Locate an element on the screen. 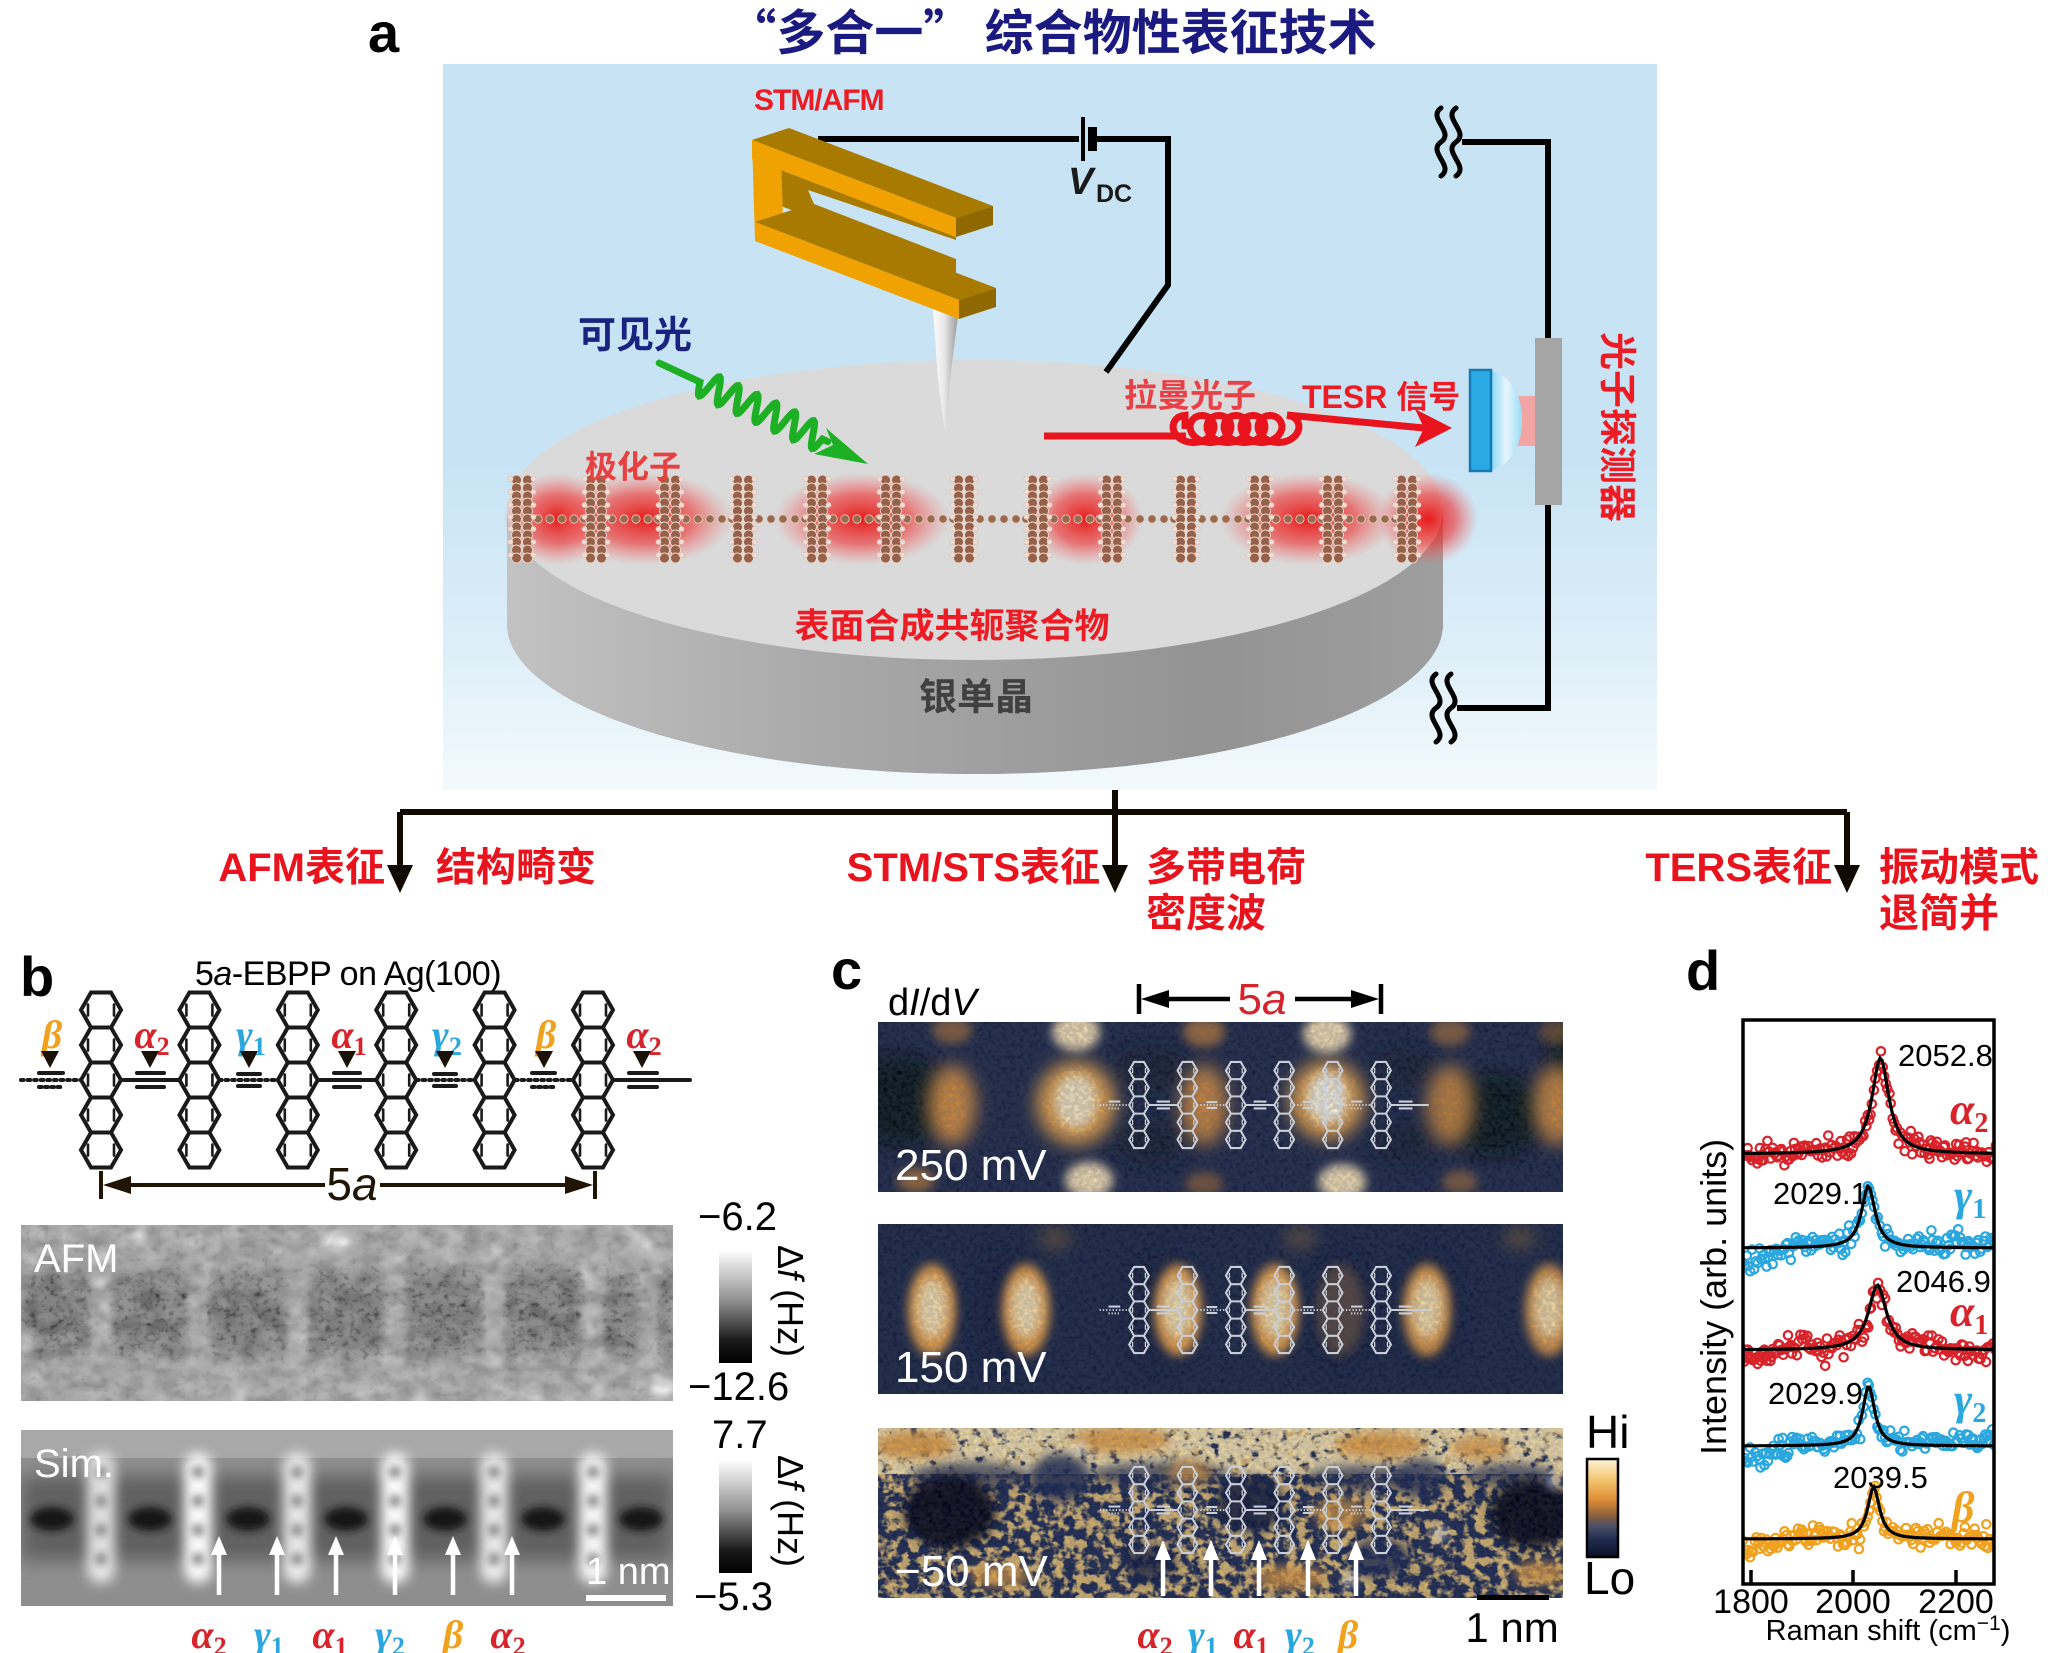 The image size is (2048, 1653). svg-text: 2000 is located at coordinates (1853, 1602).